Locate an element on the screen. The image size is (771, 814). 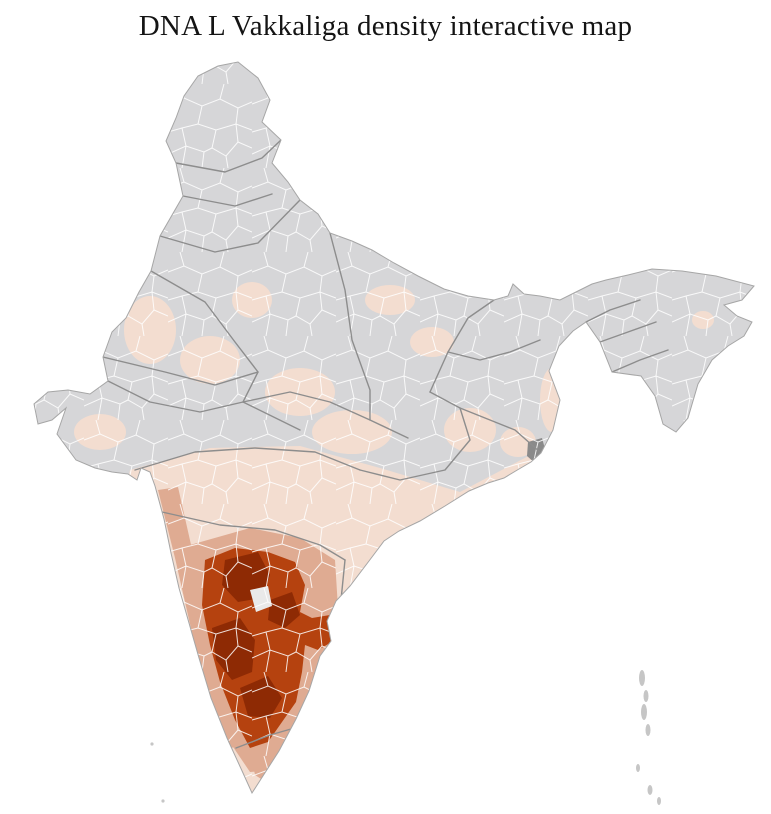
andaman-nicobar-islands is located at coordinates (648, 737).